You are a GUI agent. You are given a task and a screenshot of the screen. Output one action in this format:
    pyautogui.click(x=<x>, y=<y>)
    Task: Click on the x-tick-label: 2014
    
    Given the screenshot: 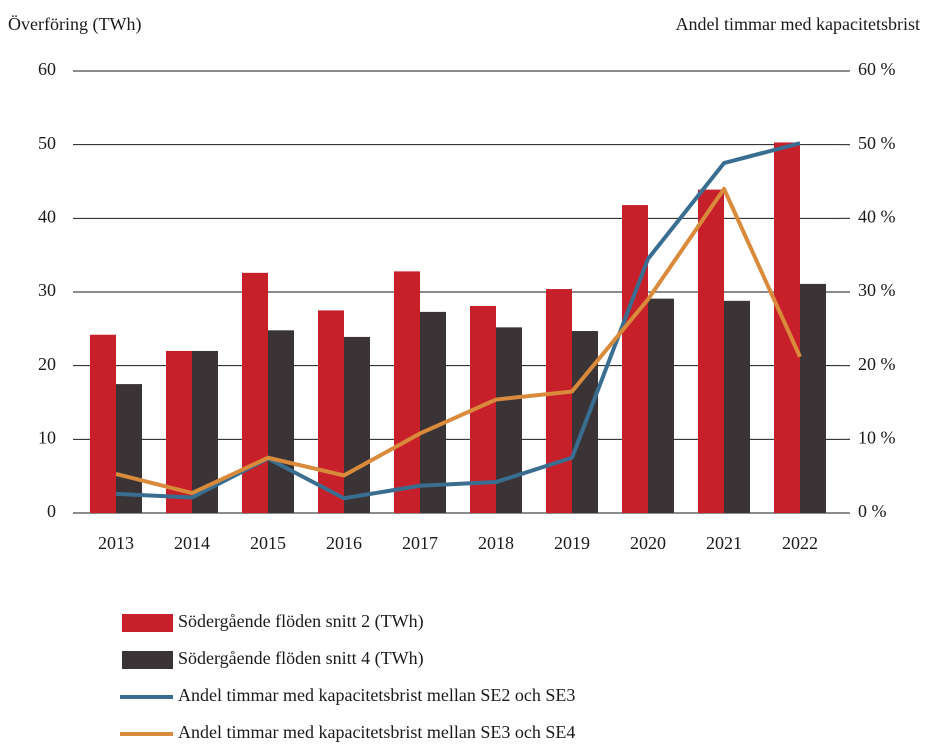 What is the action you would take?
    pyautogui.click(x=192, y=543)
    